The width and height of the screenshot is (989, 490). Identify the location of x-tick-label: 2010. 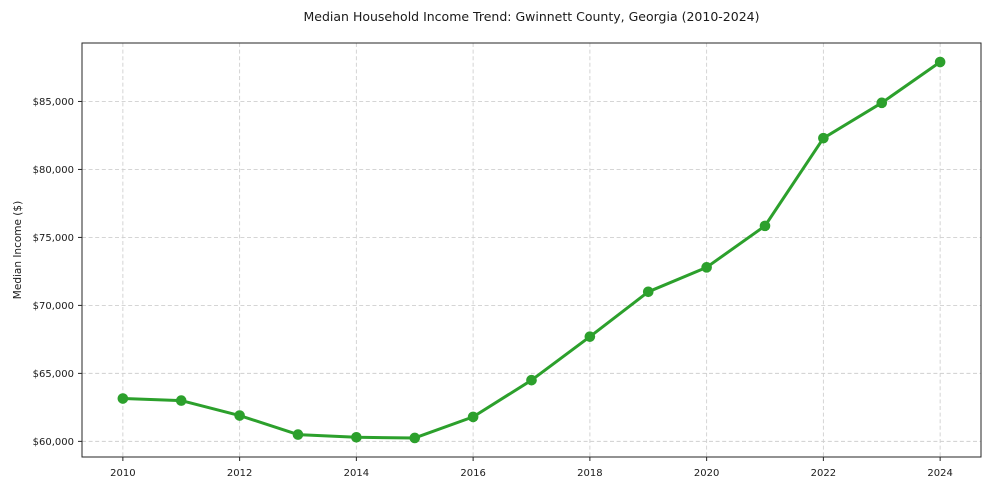
(122, 473).